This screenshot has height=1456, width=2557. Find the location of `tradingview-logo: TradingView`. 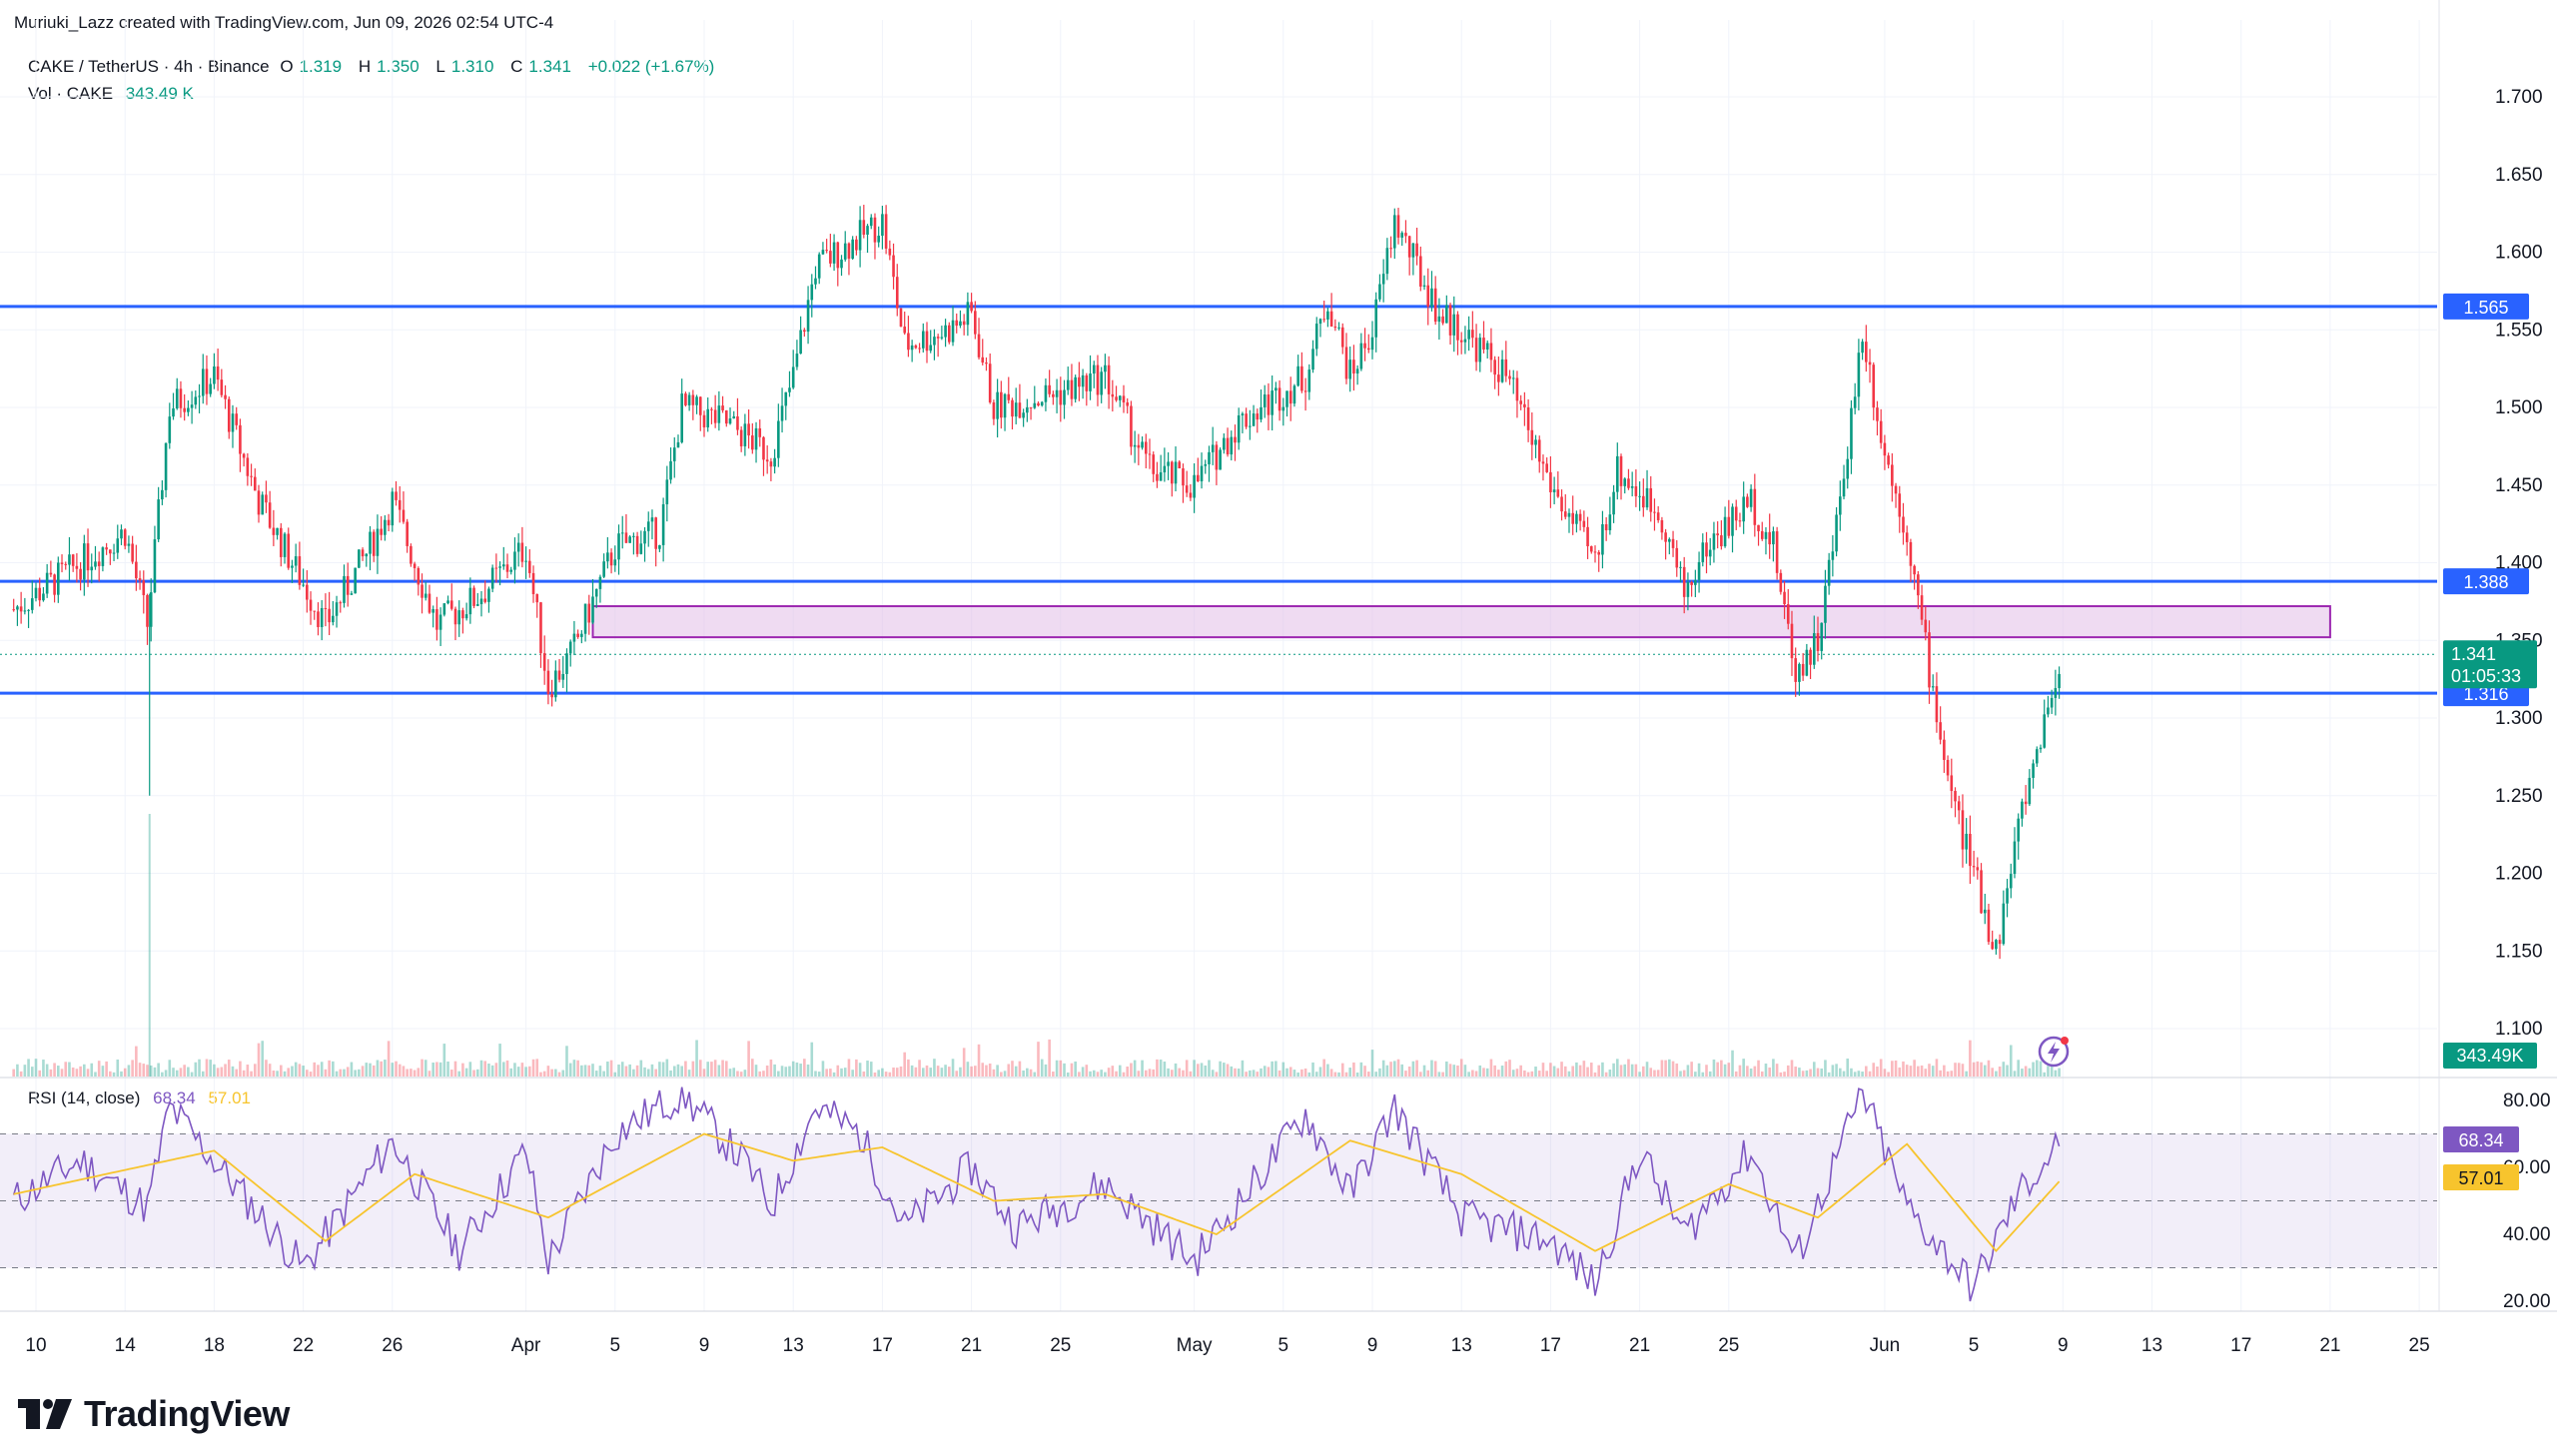

tradingview-logo: TradingView is located at coordinates (154, 1414).